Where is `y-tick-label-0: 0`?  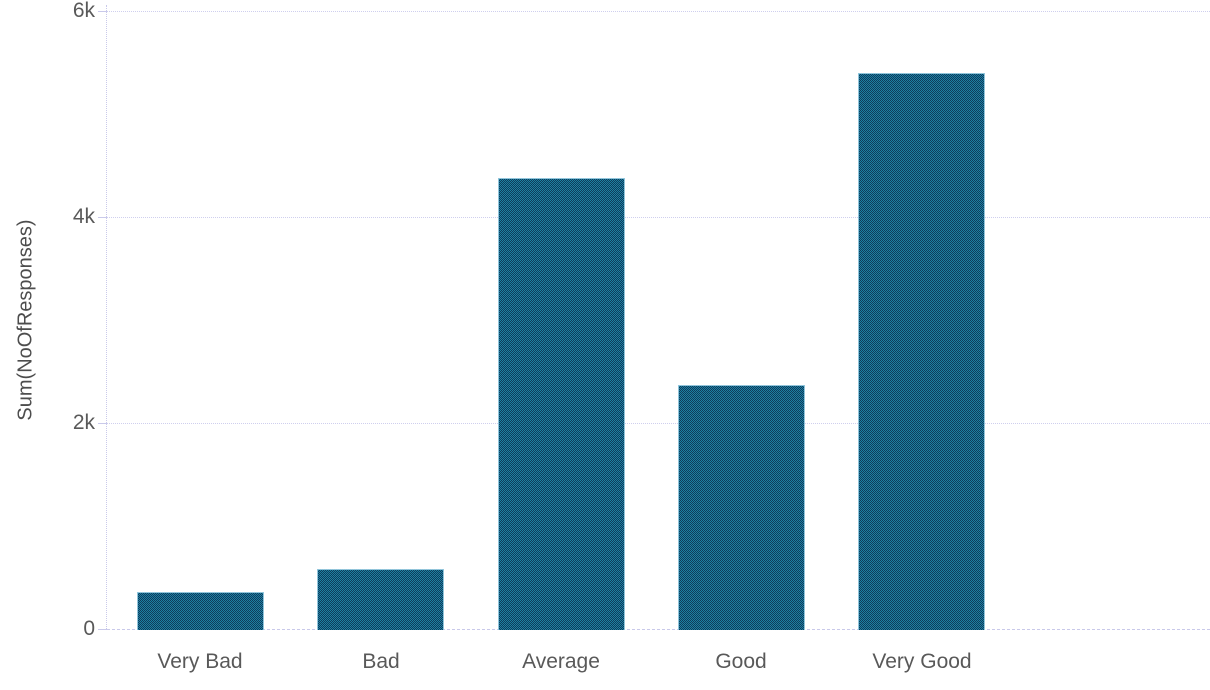
y-tick-label-0: 0 is located at coordinates (89, 628).